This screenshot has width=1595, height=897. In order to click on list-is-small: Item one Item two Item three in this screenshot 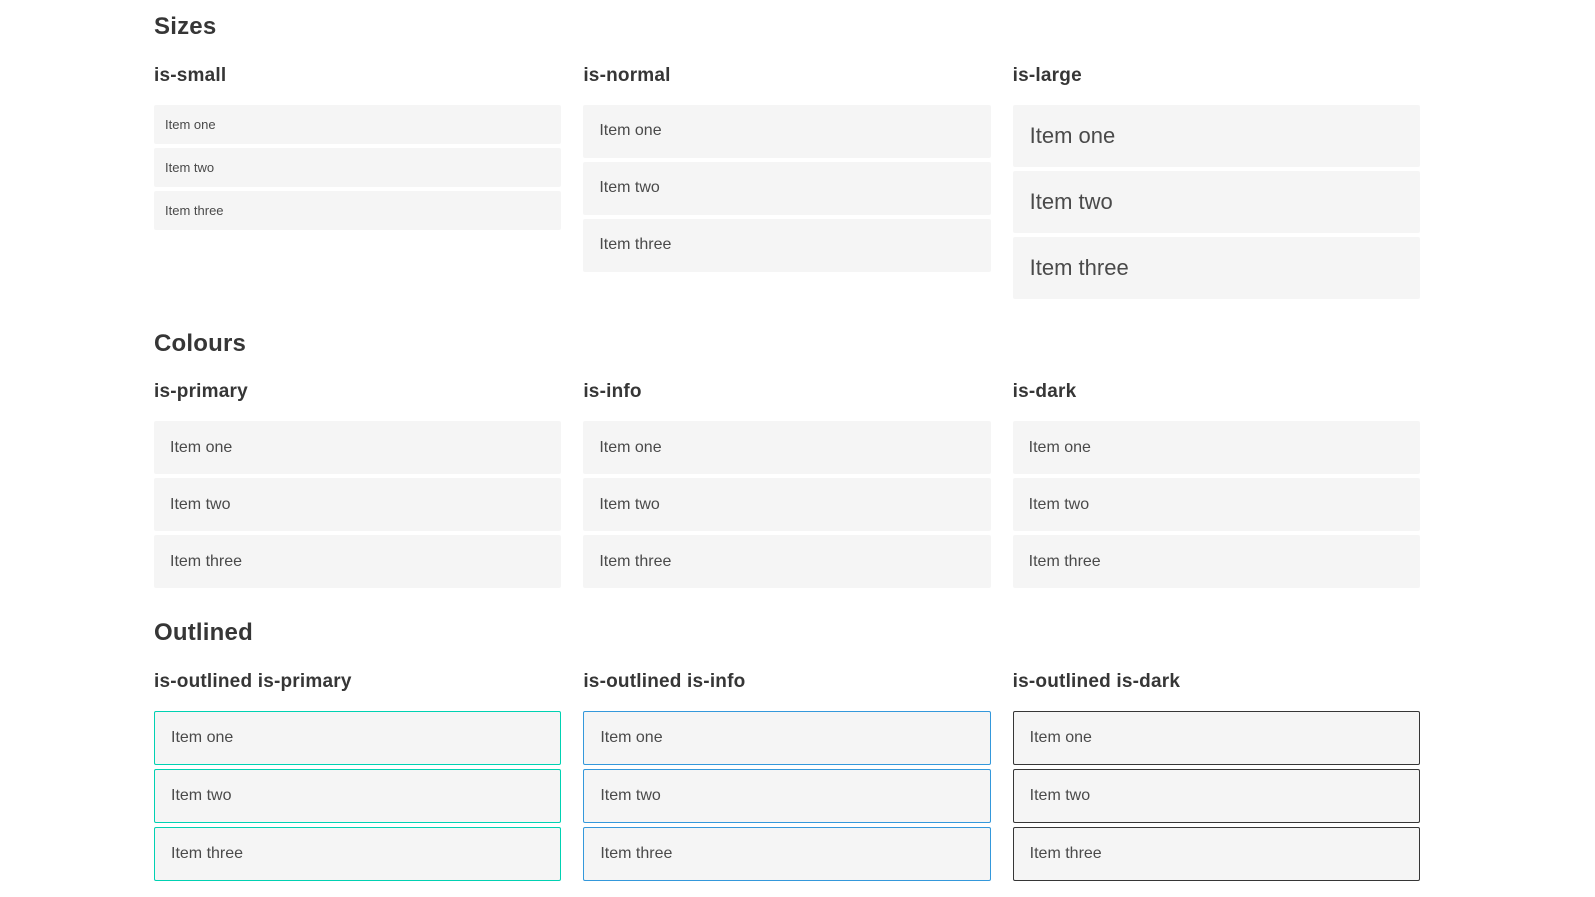, I will do `click(358, 167)`.